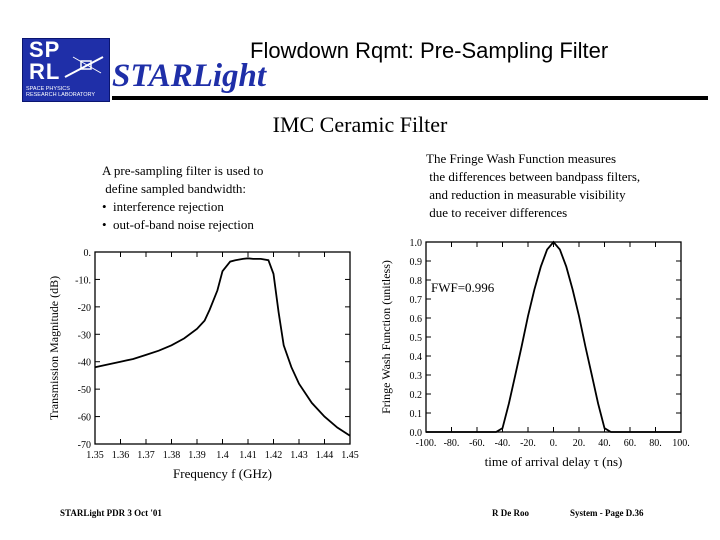 The height and width of the screenshot is (540, 720). Describe the element at coordinates (84, 308) in the screenshot. I see `y-tick-label: -20` at that location.